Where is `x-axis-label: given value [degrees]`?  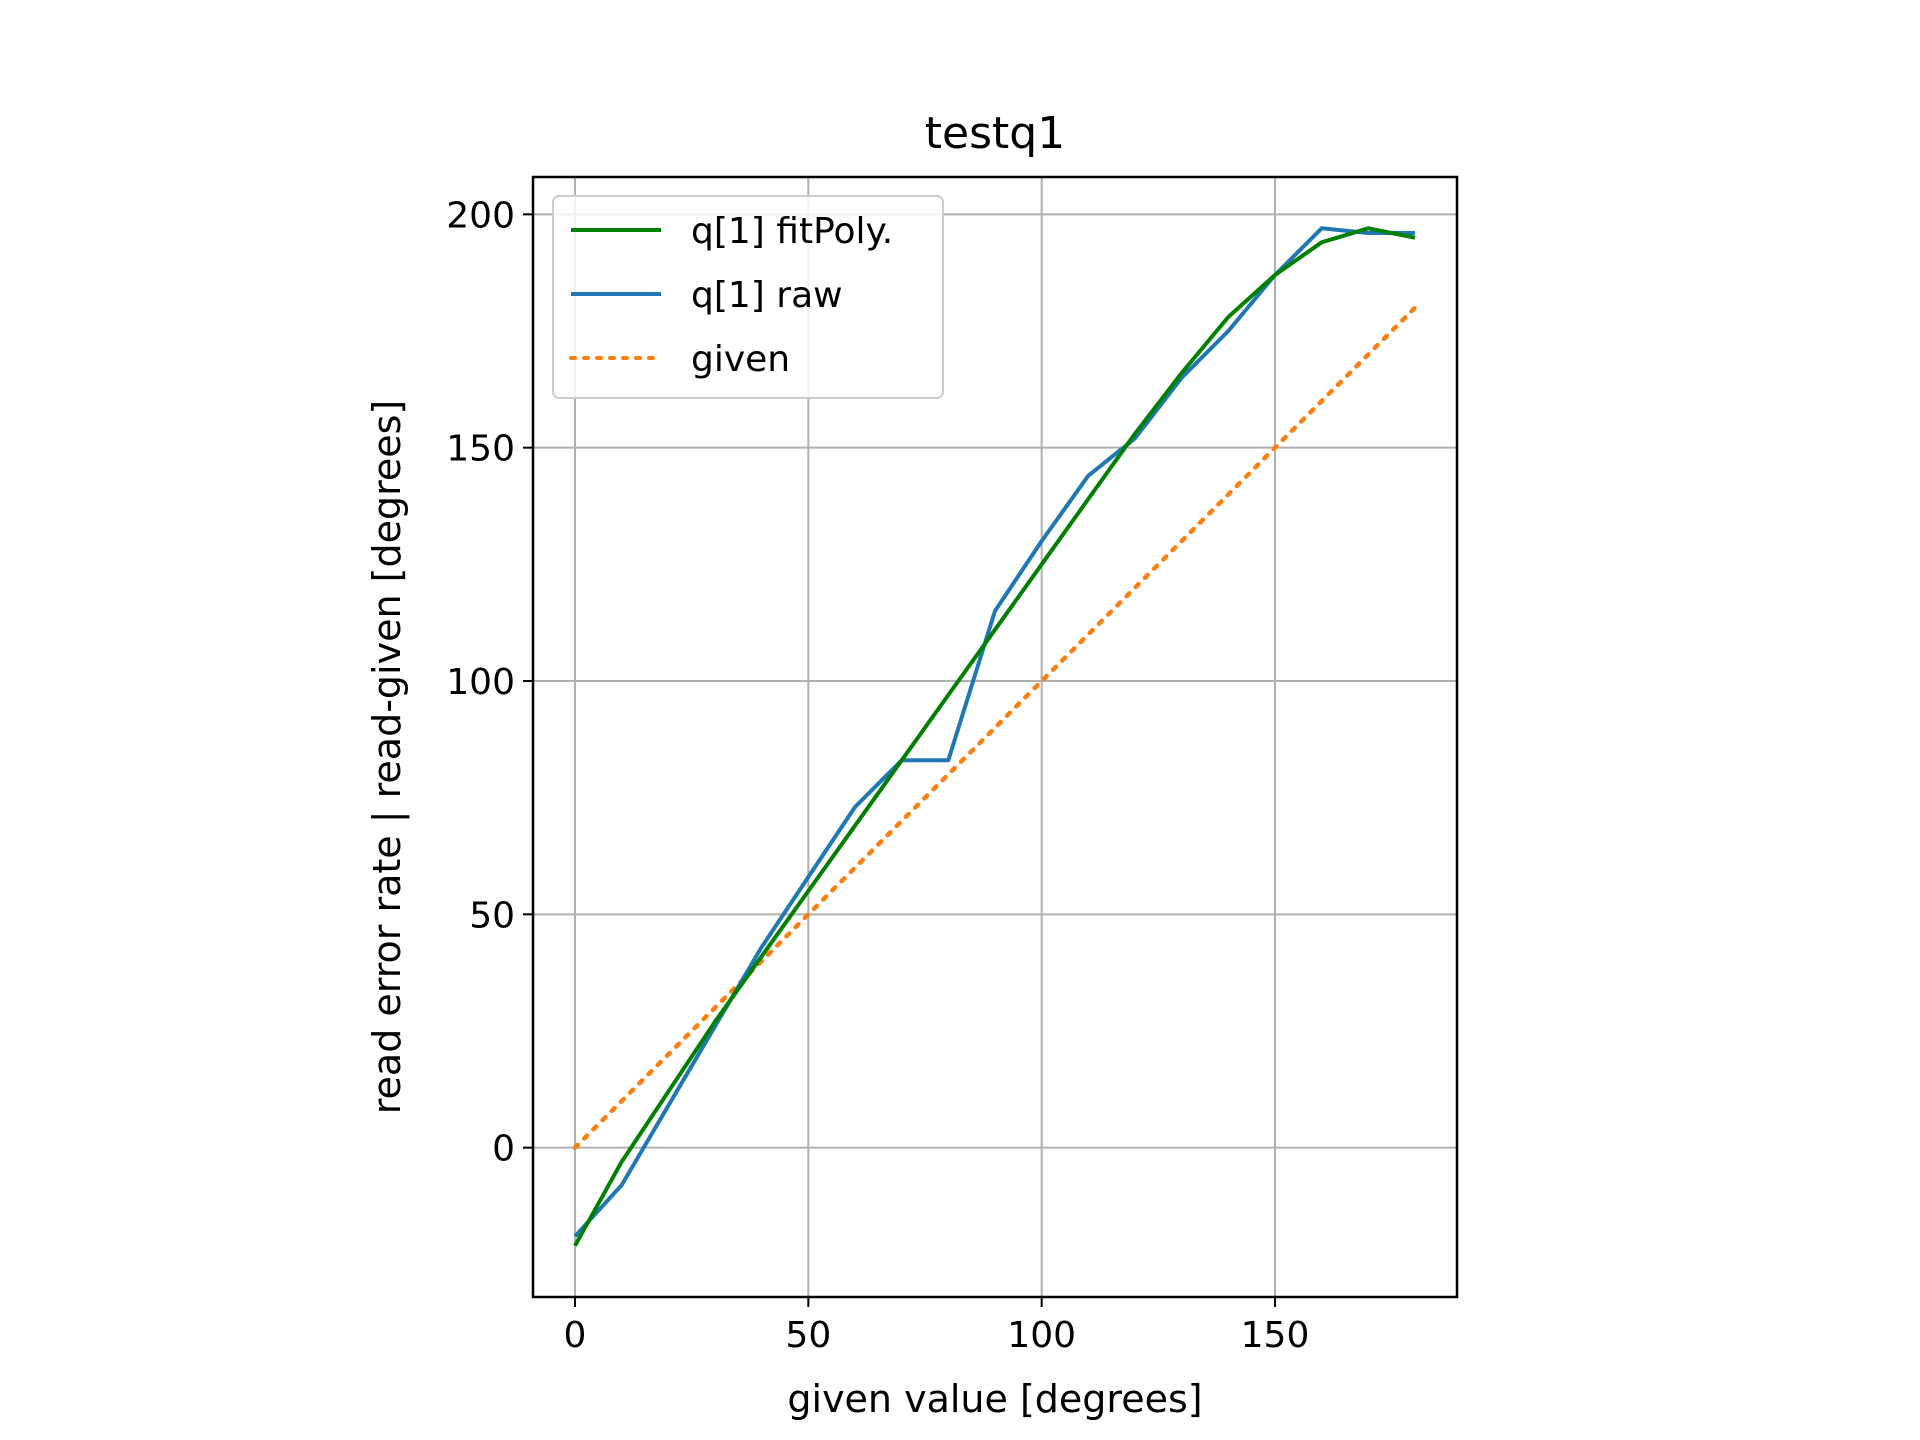
x-axis-label: given value [degrees] is located at coordinates (994, 1399).